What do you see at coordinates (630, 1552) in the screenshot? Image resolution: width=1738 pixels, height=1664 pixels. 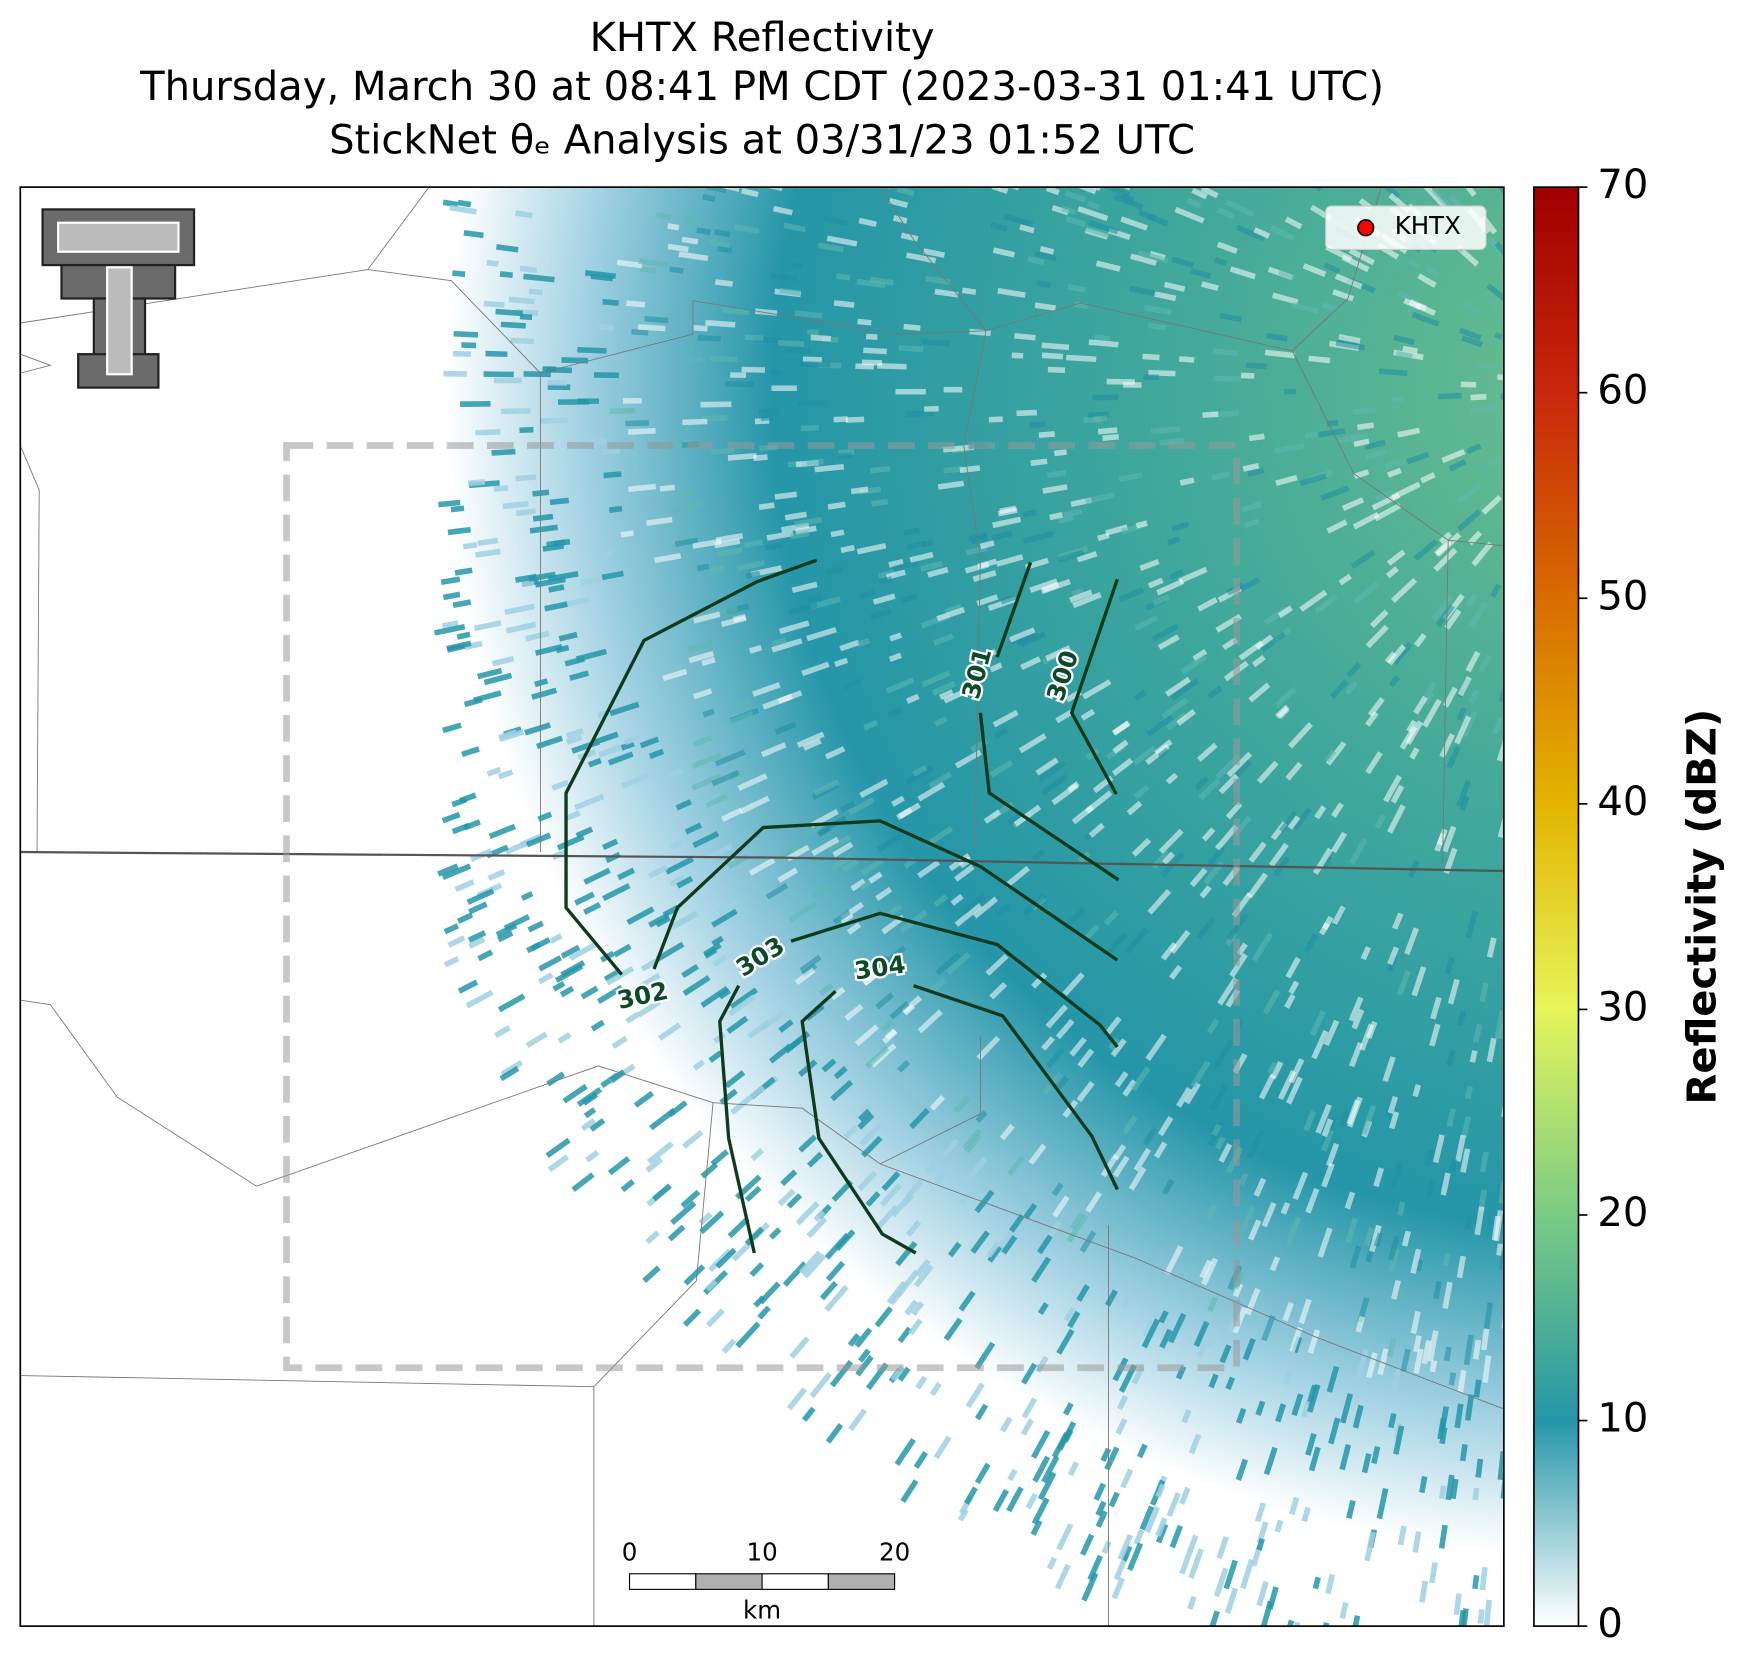 I see `scale-bar-label: 0` at bounding box center [630, 1552].